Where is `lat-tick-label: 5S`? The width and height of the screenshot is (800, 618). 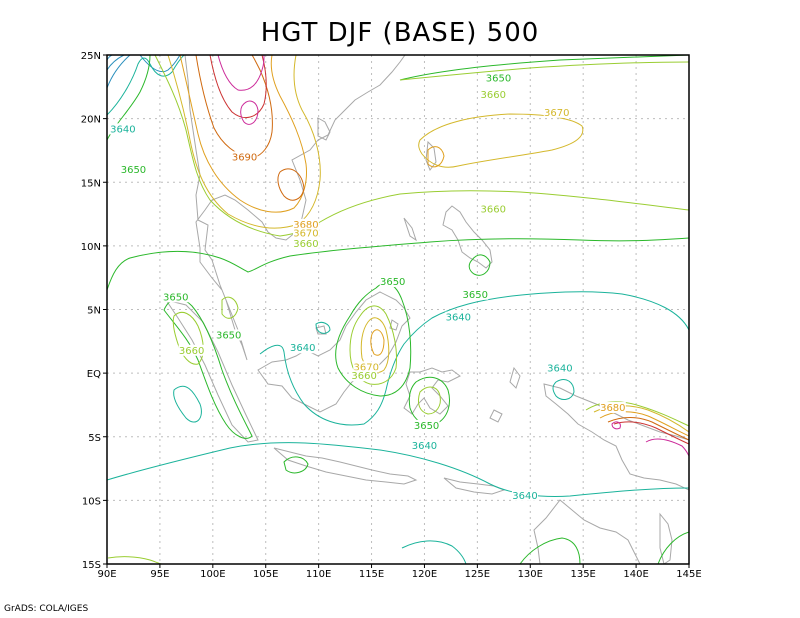 lat-tick-label: 5S is located at coordinates (94, 438).